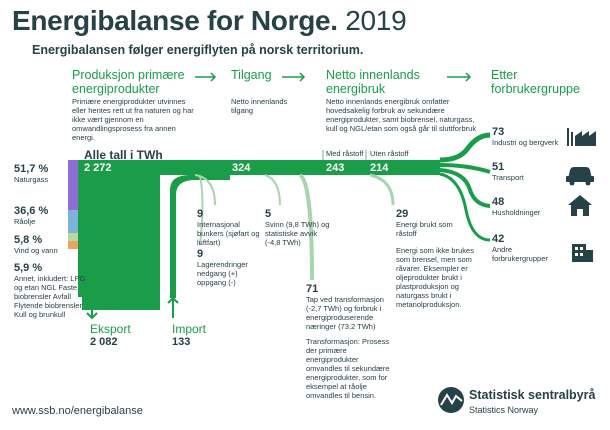  I want to click on production-value: 2 272, so click(98, 168).